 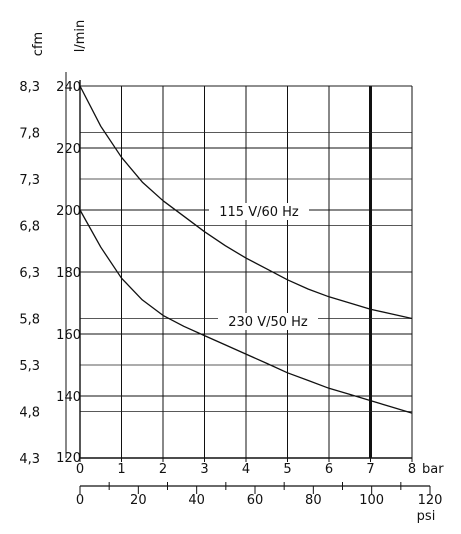 I want to click on y-lmin-tick-label: 180, so click(x=68, y=273).